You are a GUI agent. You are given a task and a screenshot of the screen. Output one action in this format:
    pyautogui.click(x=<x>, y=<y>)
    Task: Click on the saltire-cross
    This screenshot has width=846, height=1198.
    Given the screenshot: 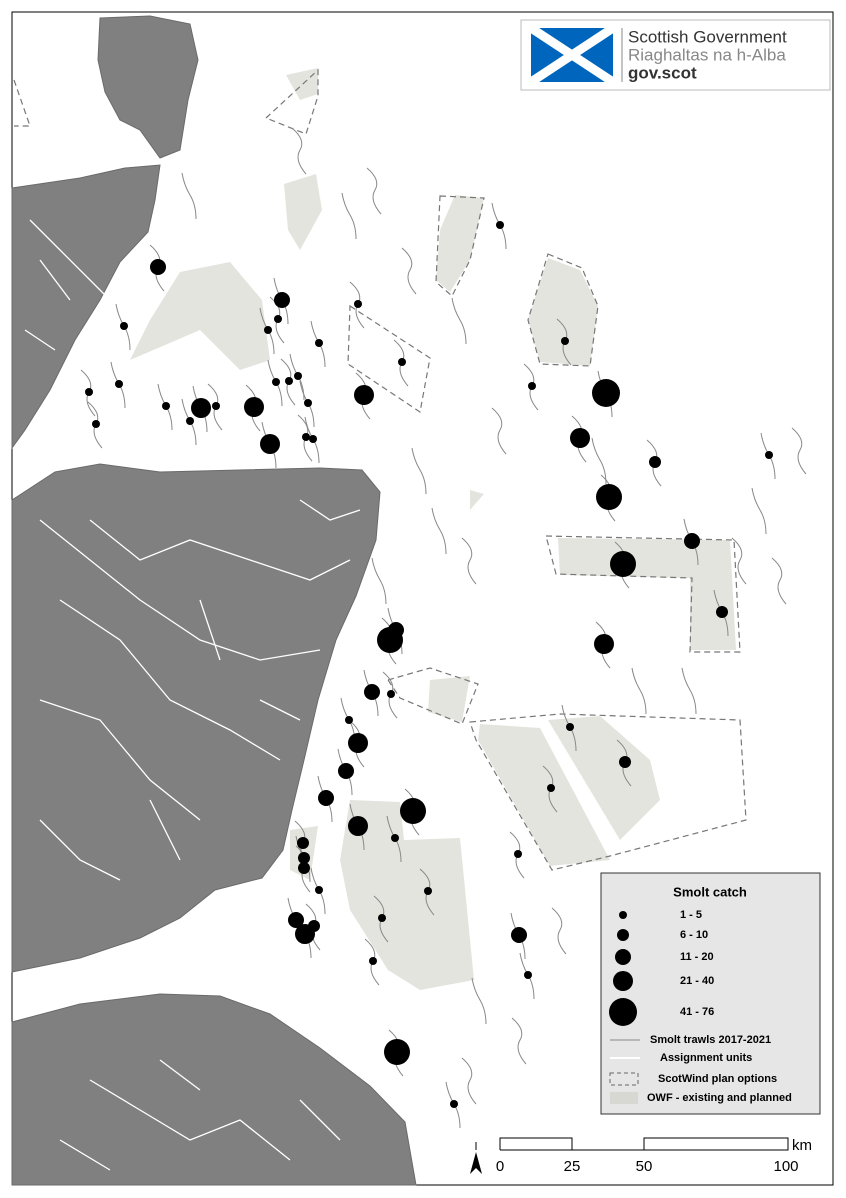 What is the action you would take?
    pyautogui.click(x=572, y=55)
    